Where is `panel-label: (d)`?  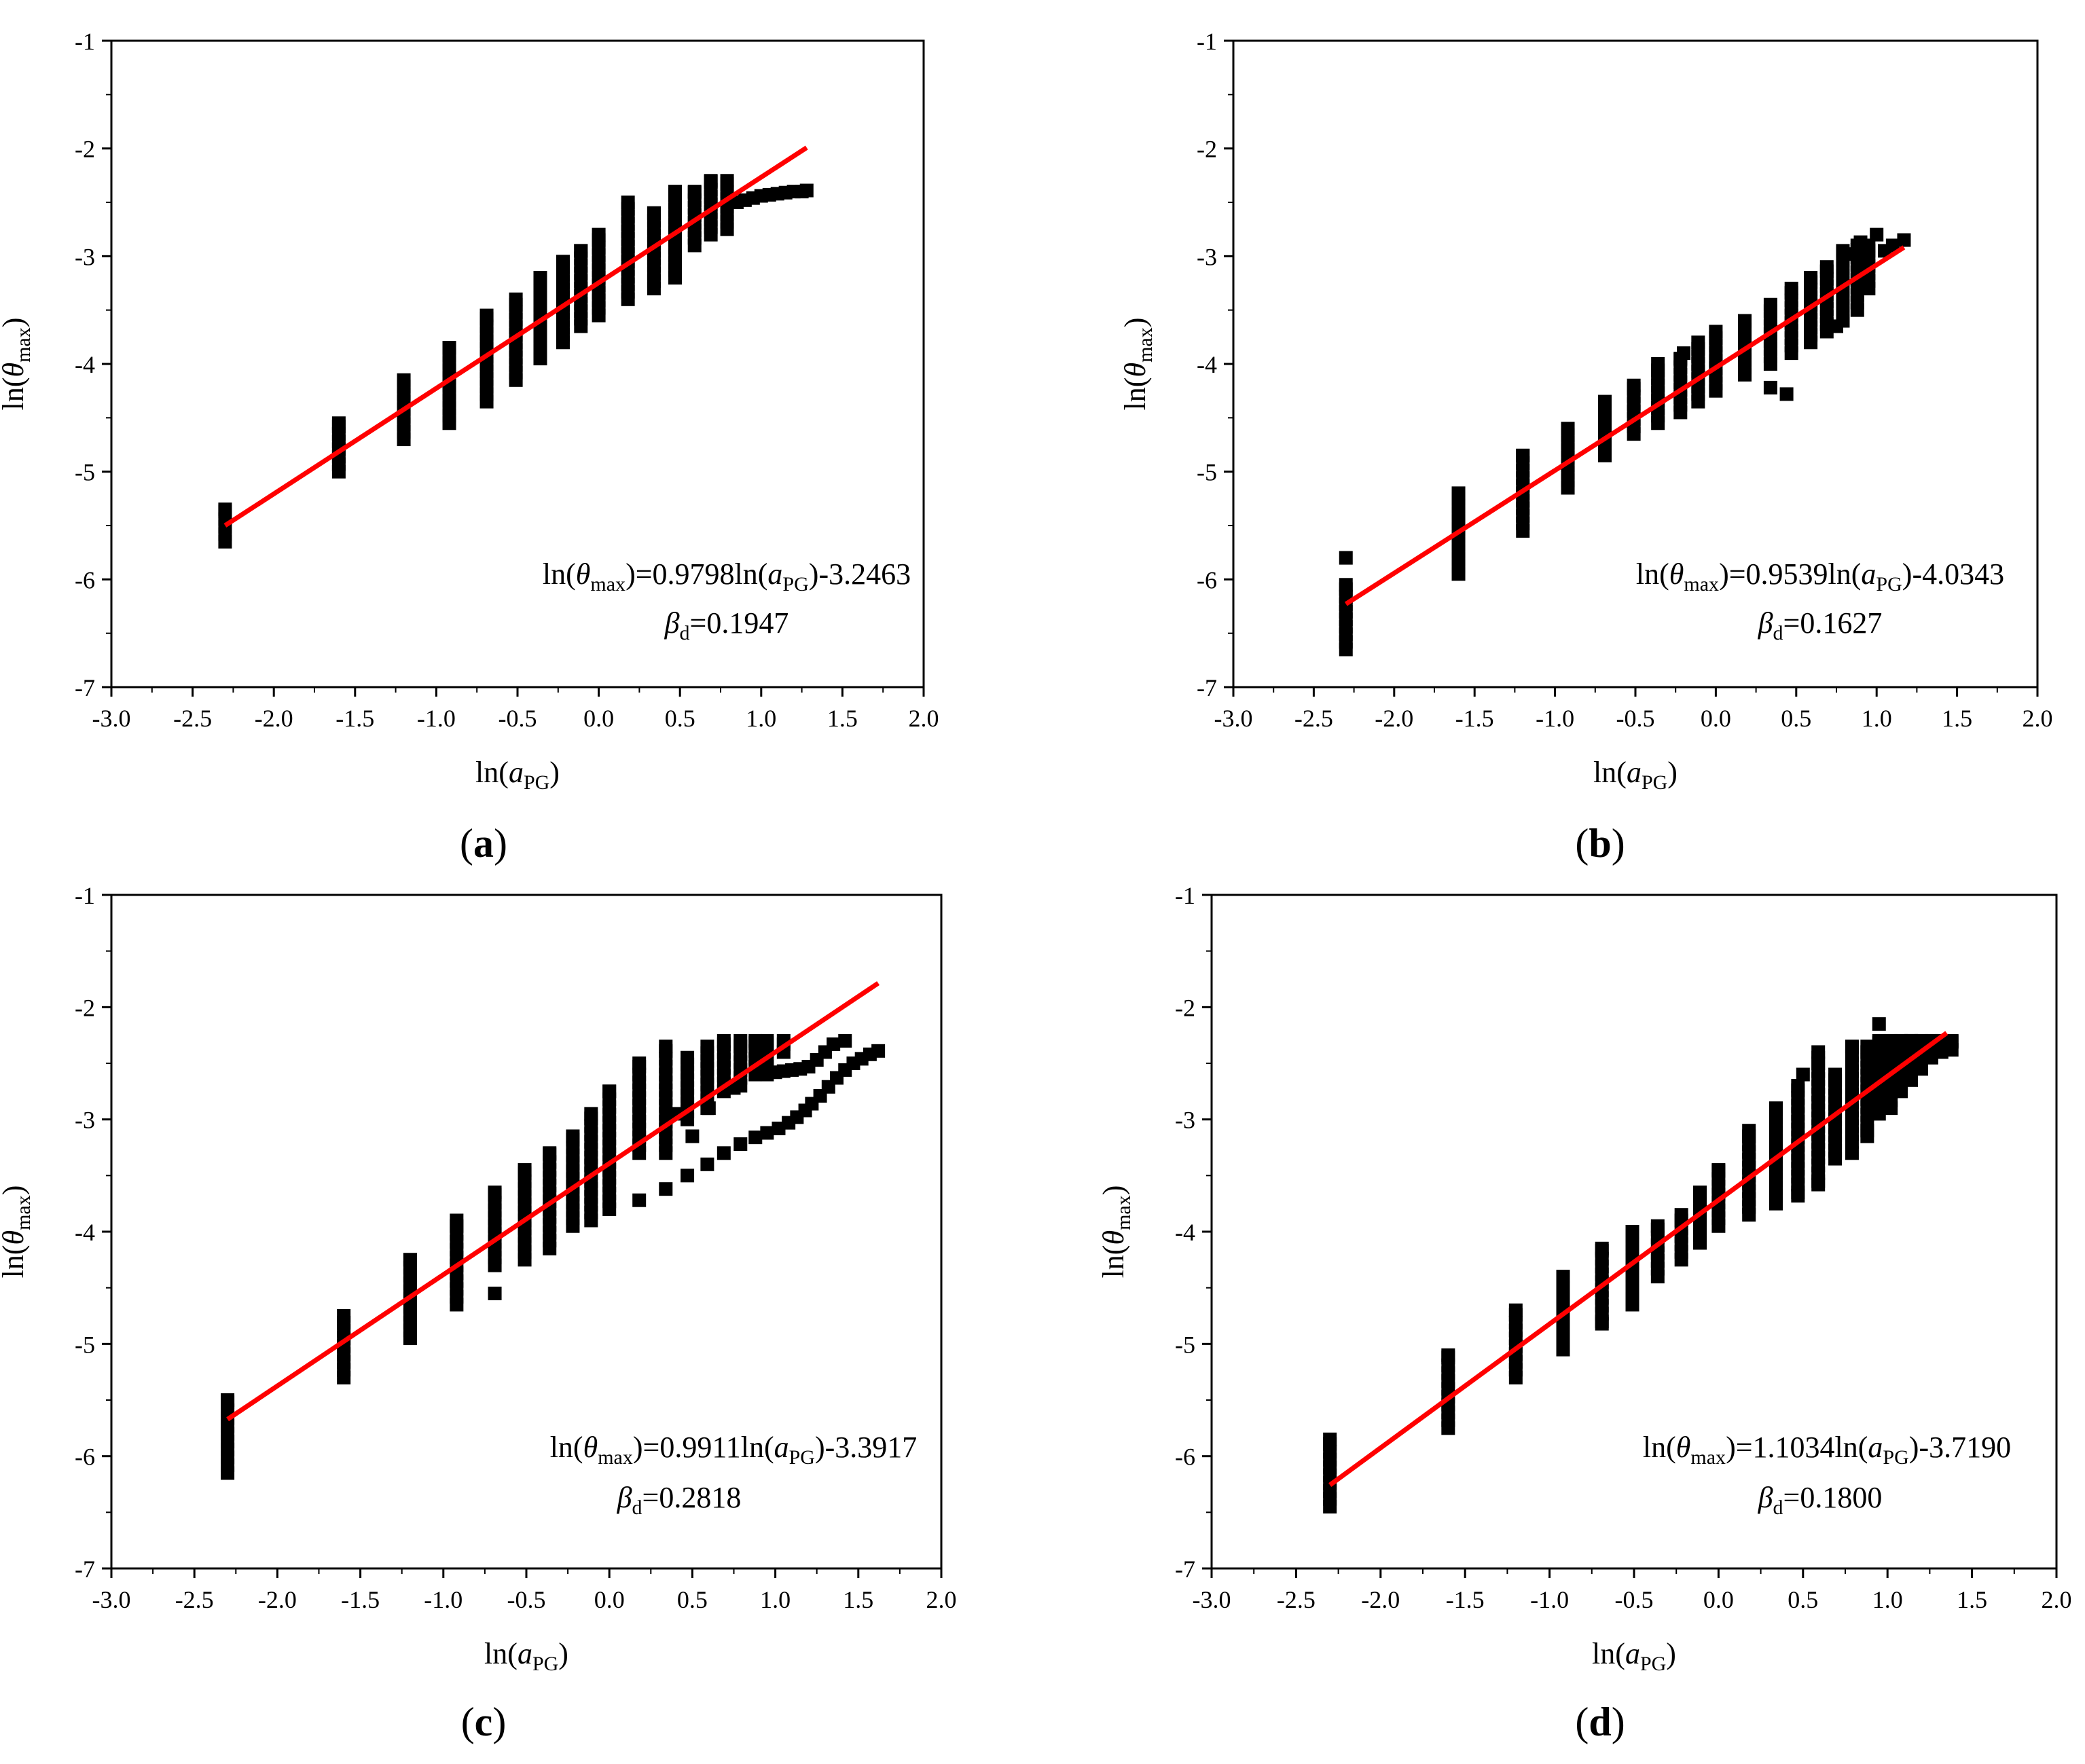
panel-label: (d) is located at coordinates (1600, 1721).